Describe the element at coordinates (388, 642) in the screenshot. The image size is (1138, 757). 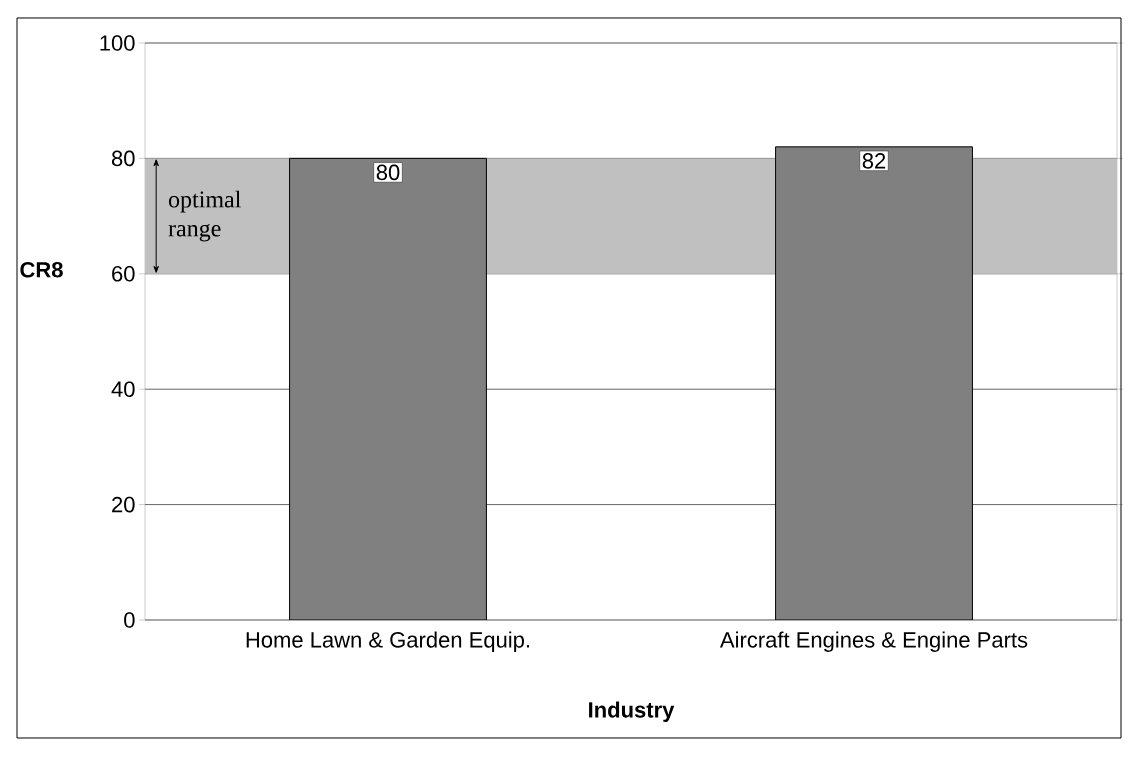
I see `x-tick-label: Home Lawn & Garden Equip.` at that location.